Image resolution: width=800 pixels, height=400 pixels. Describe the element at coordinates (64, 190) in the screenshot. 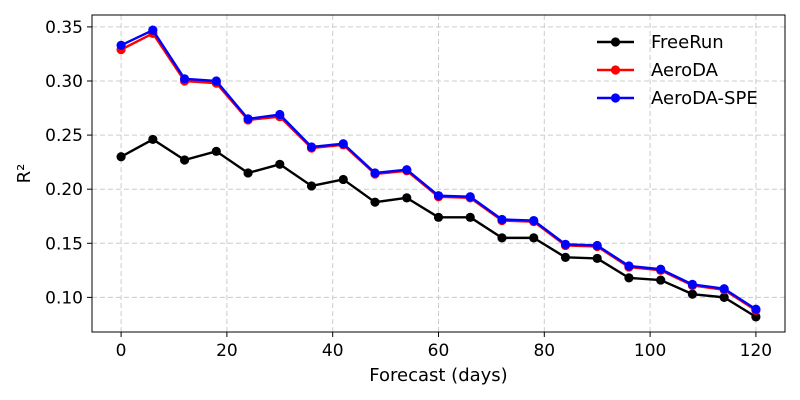

I see `y-tick-label: 0.20` at that location.